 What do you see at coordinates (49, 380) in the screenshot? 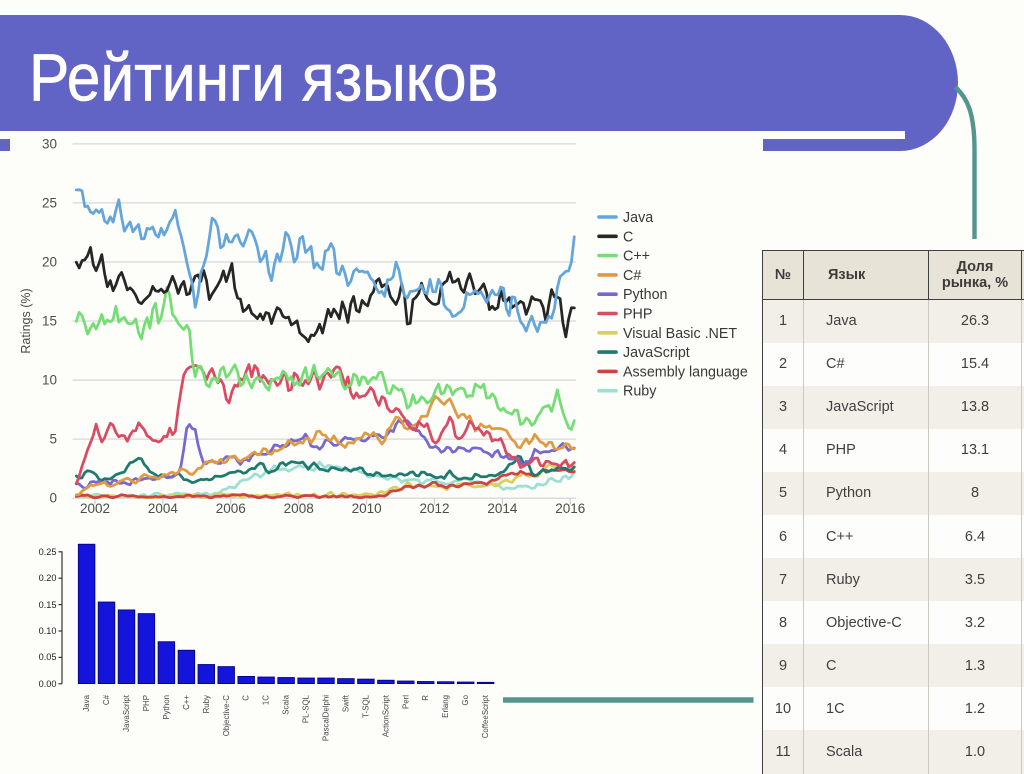
I see `svg-text: 10` at bounding box center [49, 380].